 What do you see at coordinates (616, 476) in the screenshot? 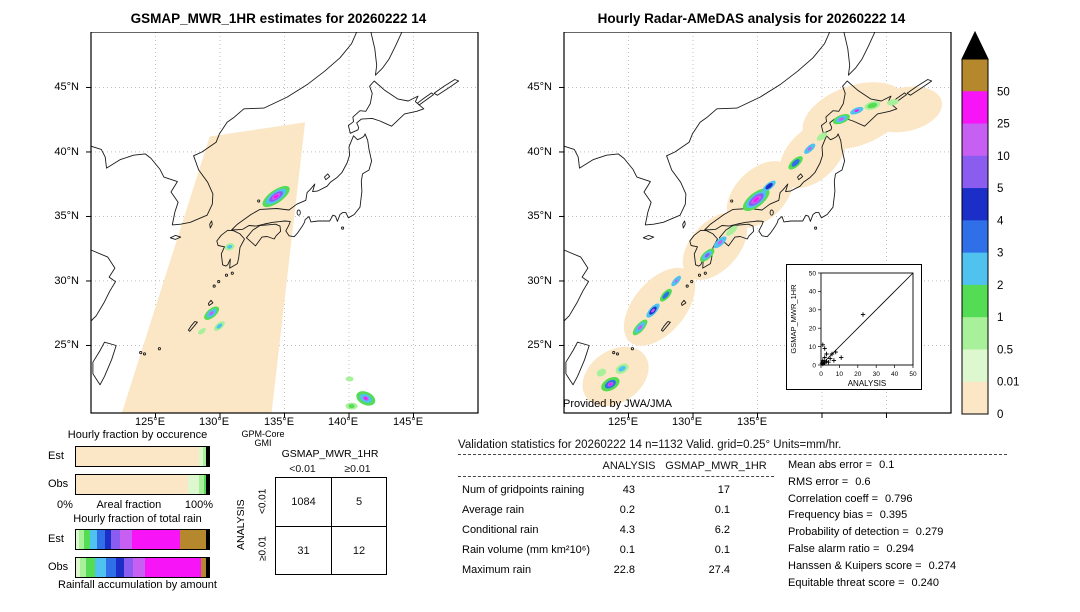
I see `divider-header` at bounding box center [616, 476].